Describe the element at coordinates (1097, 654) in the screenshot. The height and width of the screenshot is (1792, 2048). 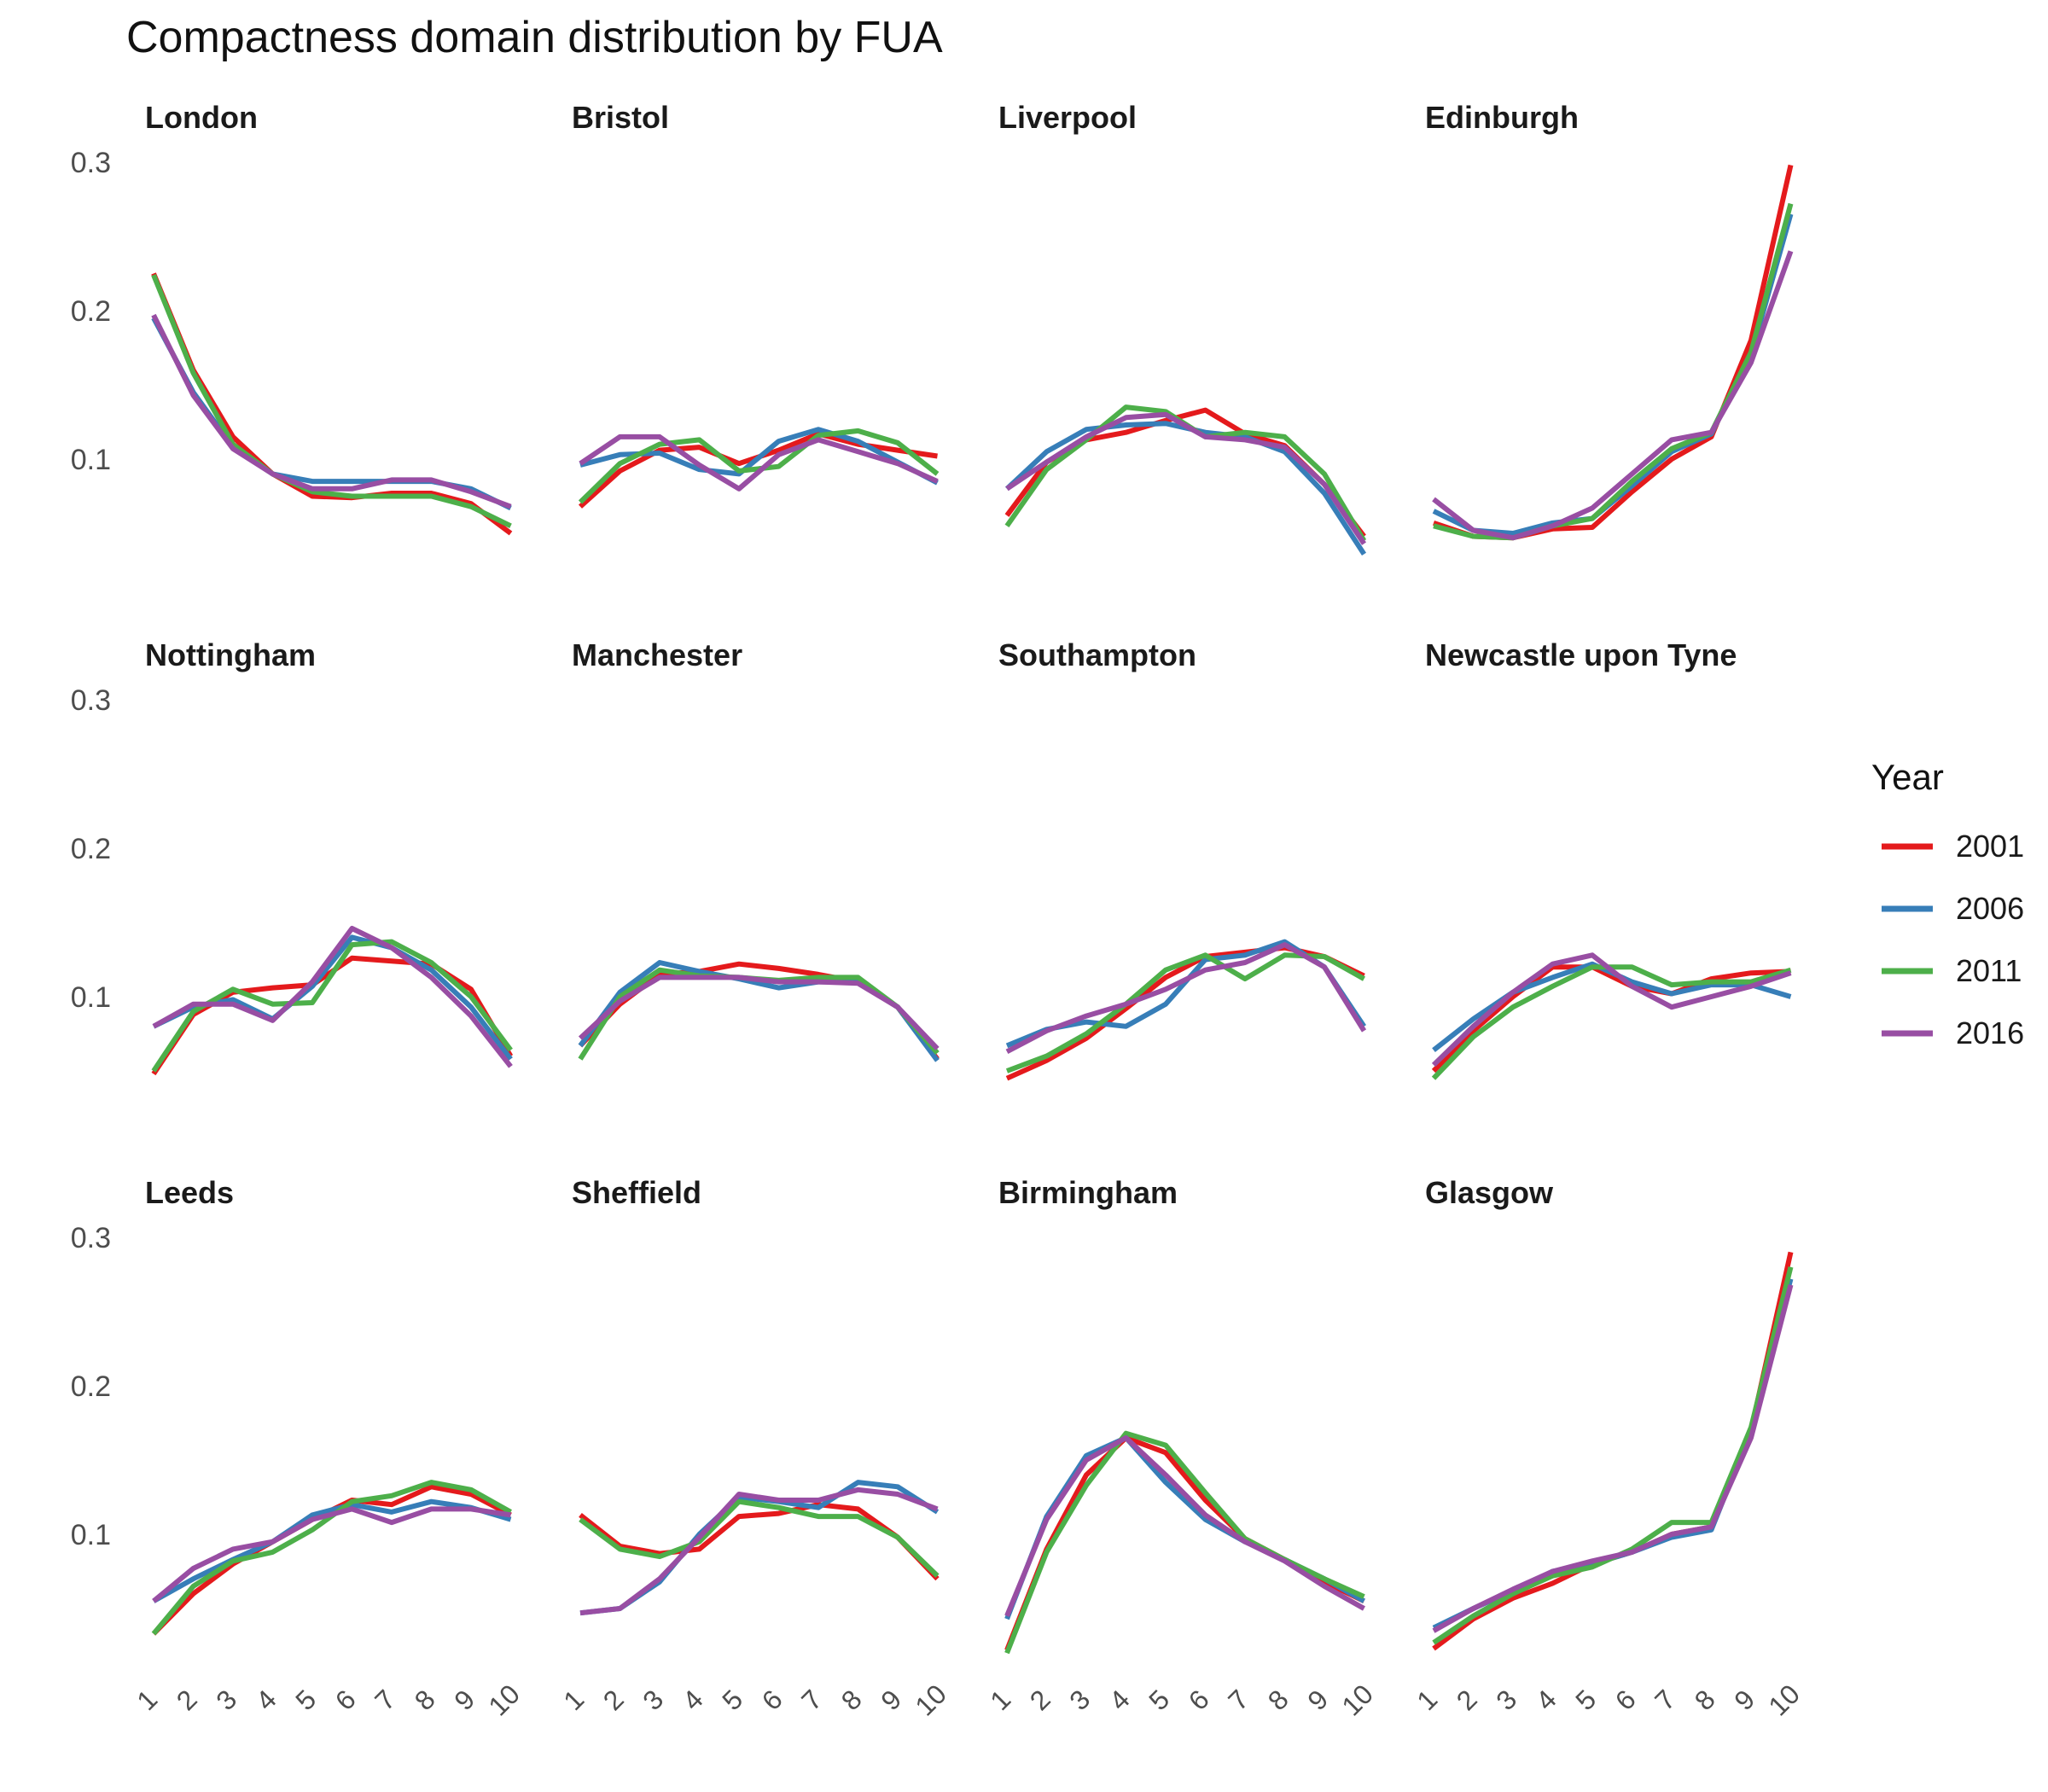
I see `panel-title: Southampton` at that location.